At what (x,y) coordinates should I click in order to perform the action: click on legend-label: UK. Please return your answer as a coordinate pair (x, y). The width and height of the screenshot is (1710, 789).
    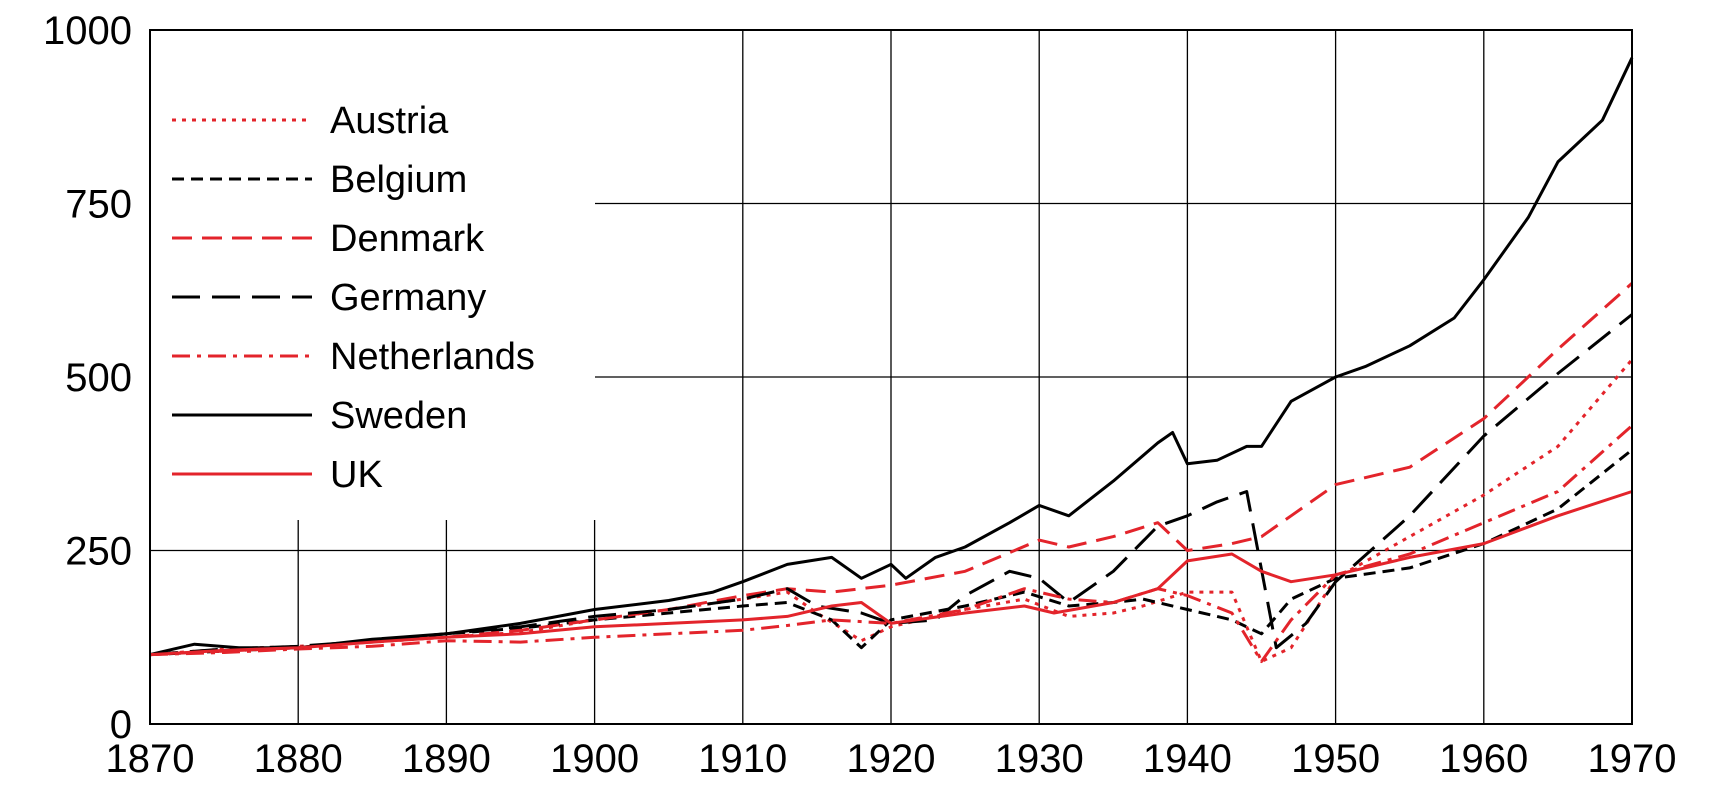
    Looking at the image, I should click on (356, 475).